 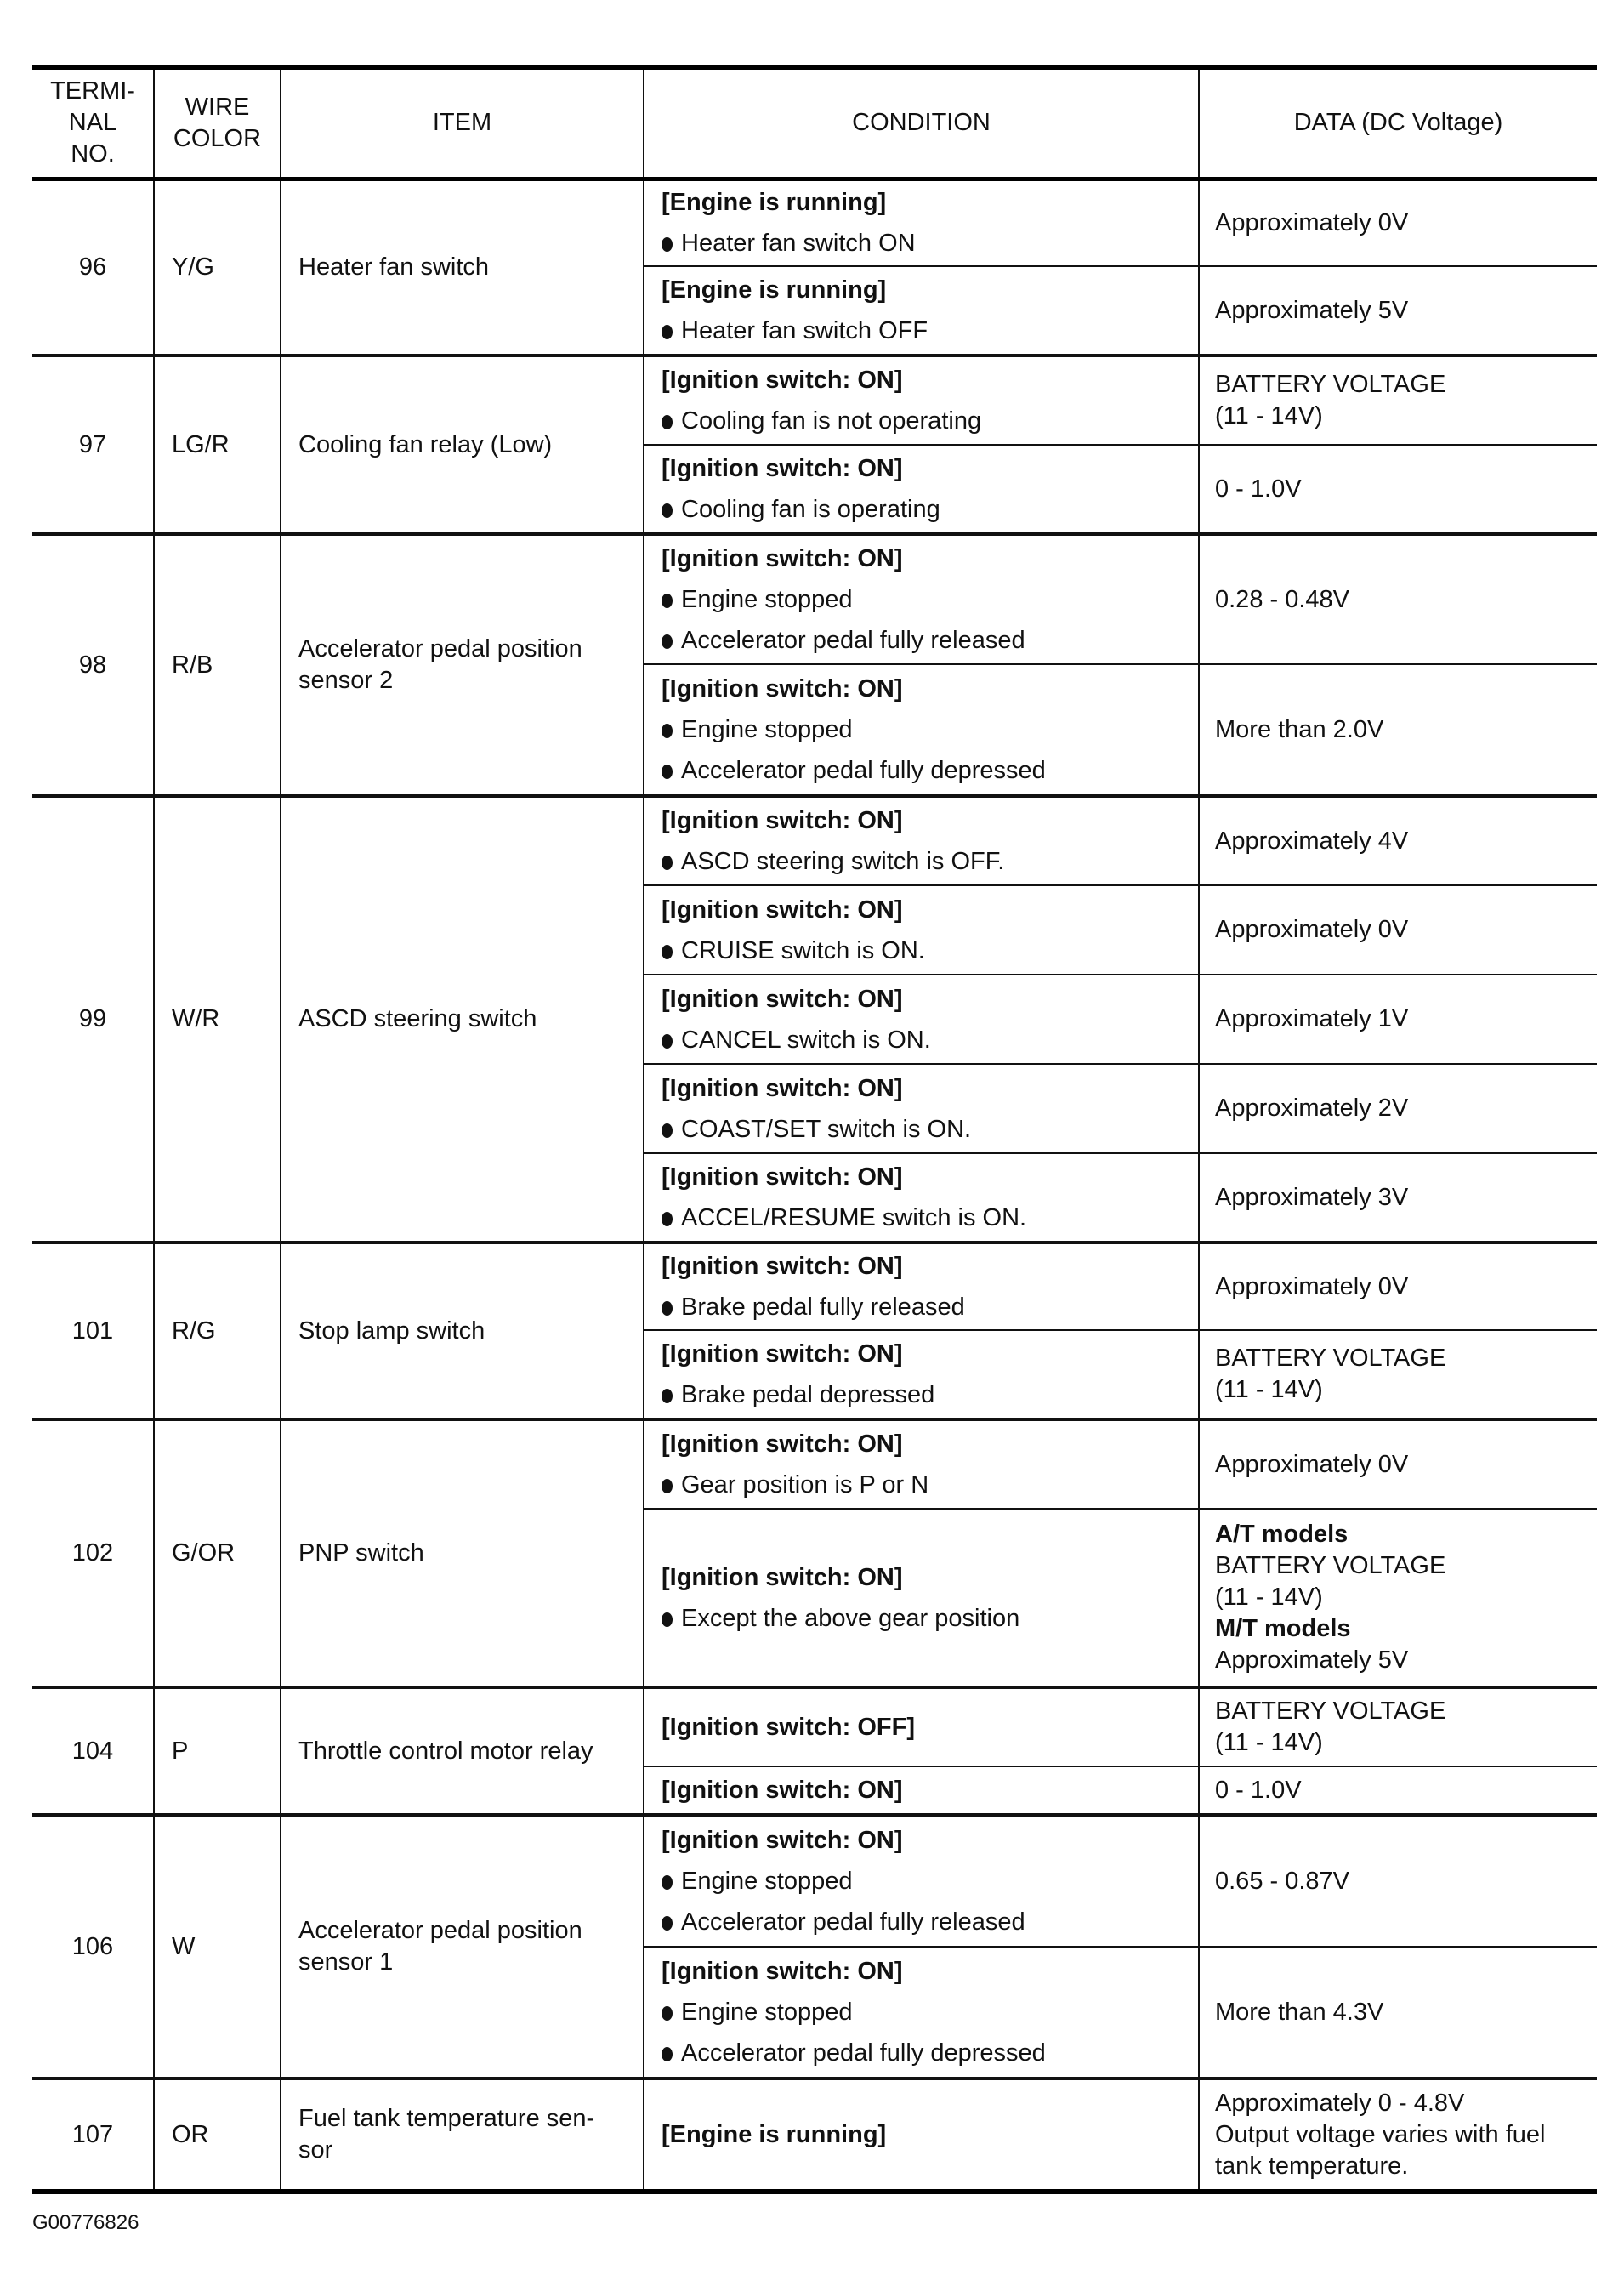 What do you see at coordinates (1397, 598) in the screenshot?
I see `data-voltage-cell: 0.28 - 0.48V` at bounding box center [1397, 598].